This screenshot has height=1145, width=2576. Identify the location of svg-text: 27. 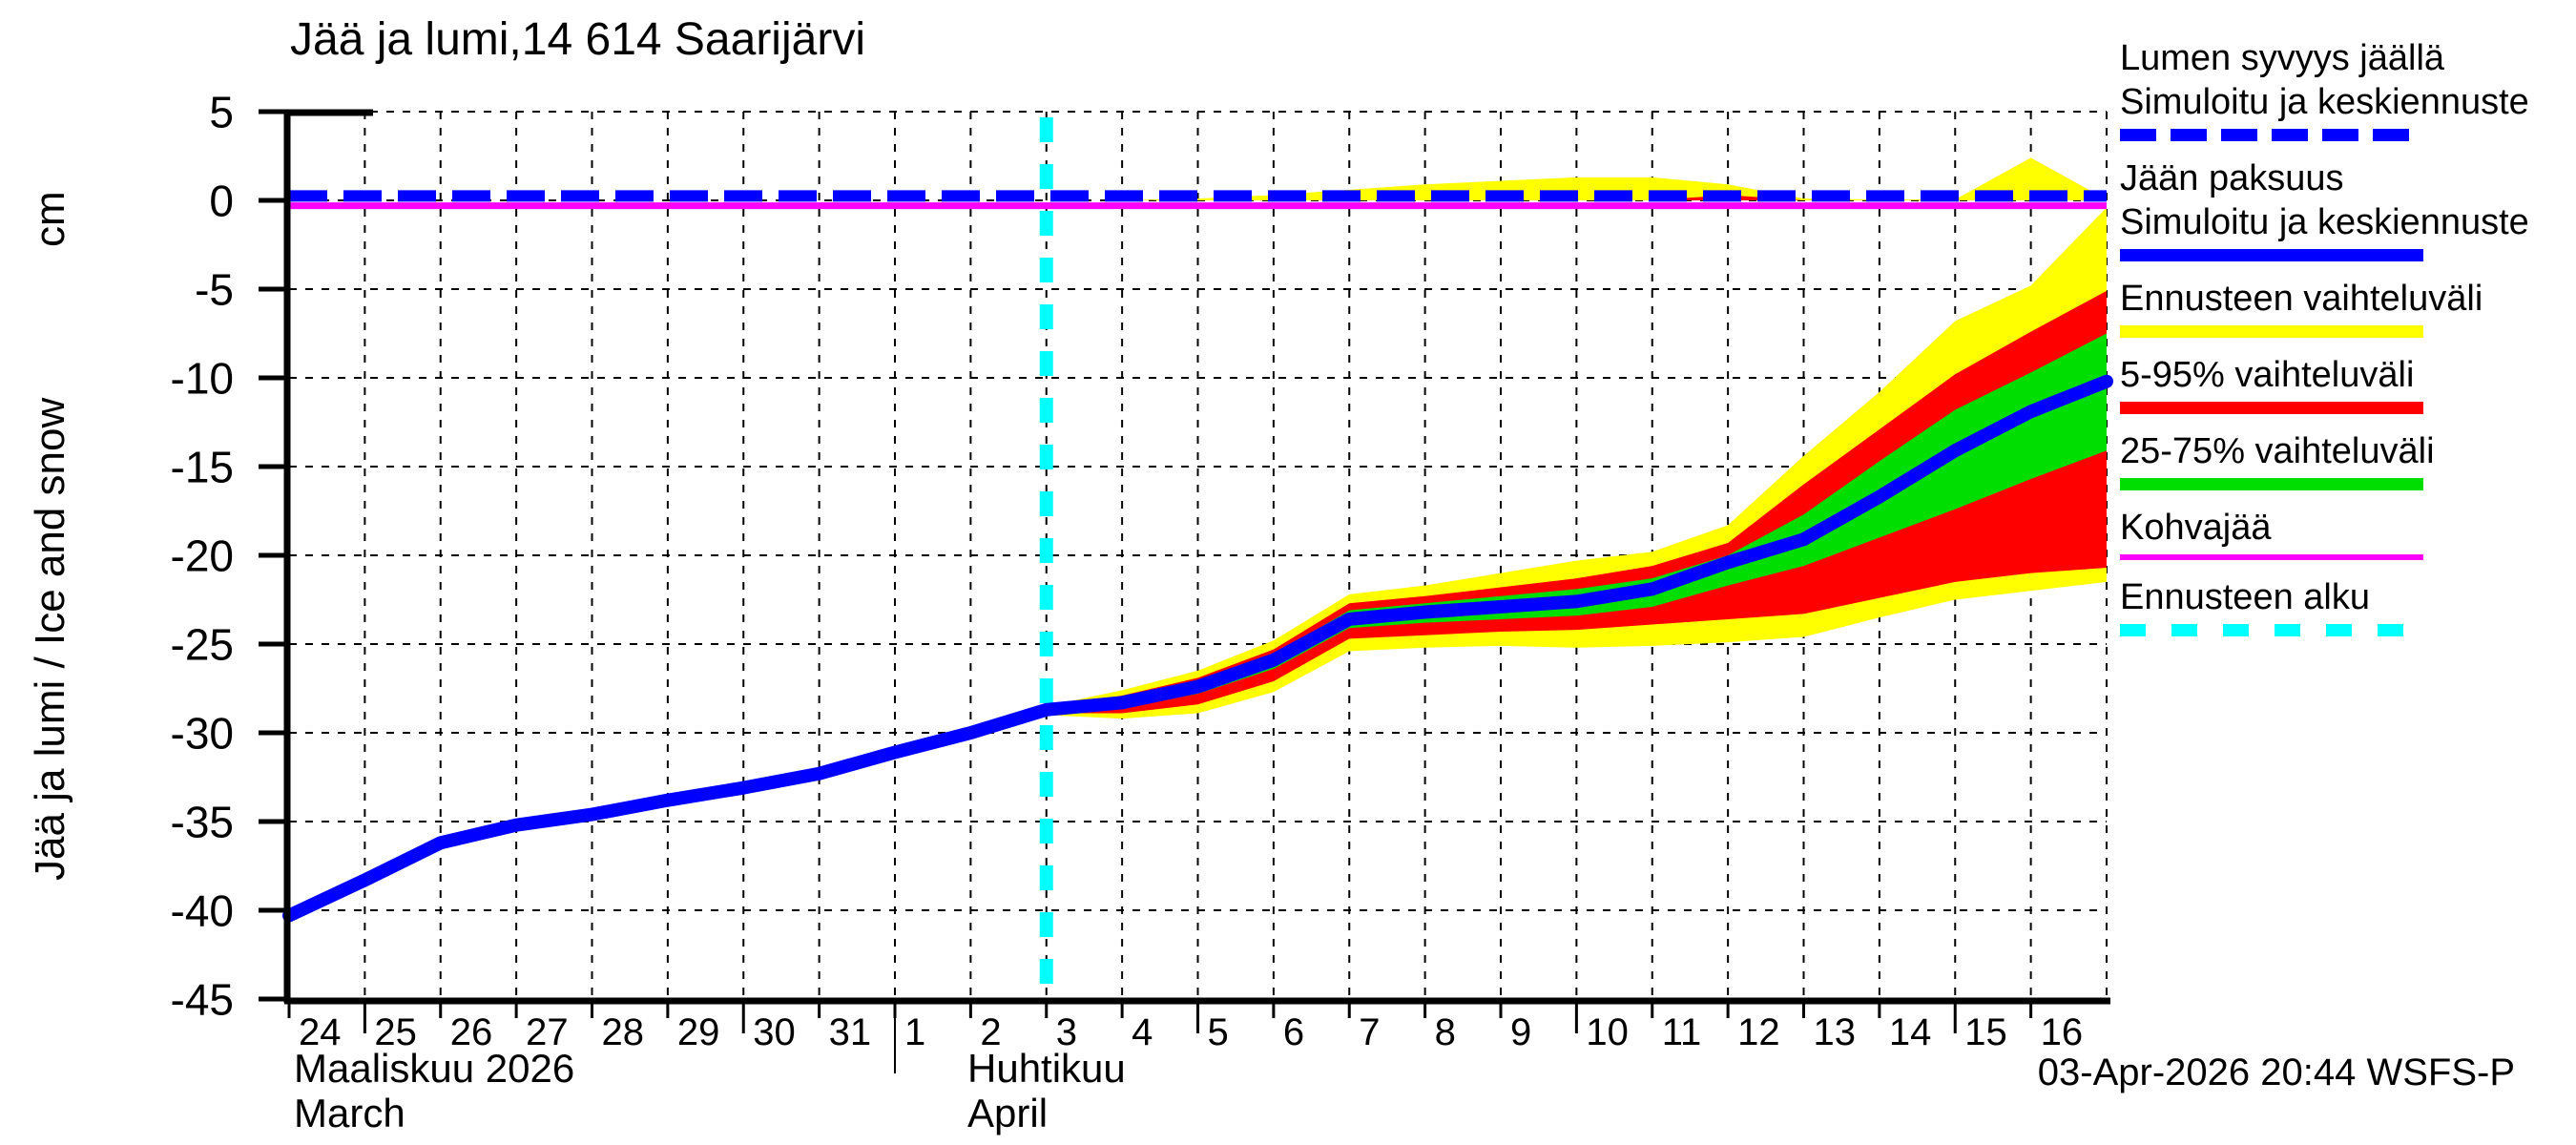
(547, 1032).